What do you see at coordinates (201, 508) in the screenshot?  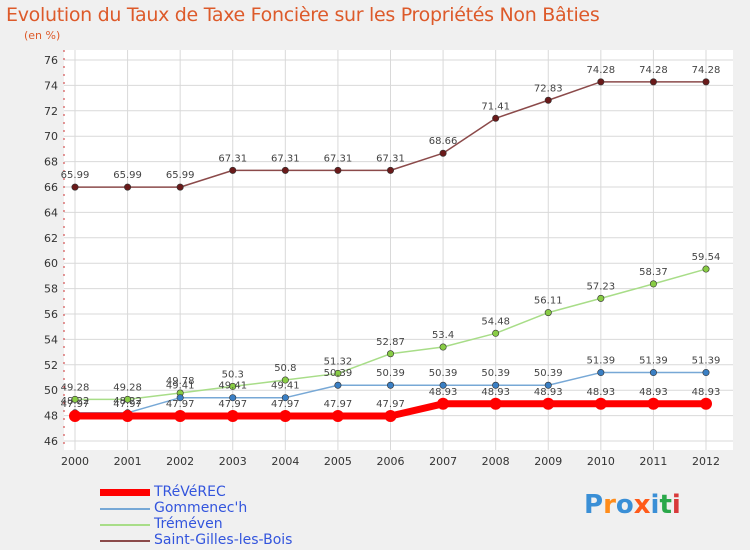 I see `legend-label: Gommenec'h` at bounding box center [201, 508].